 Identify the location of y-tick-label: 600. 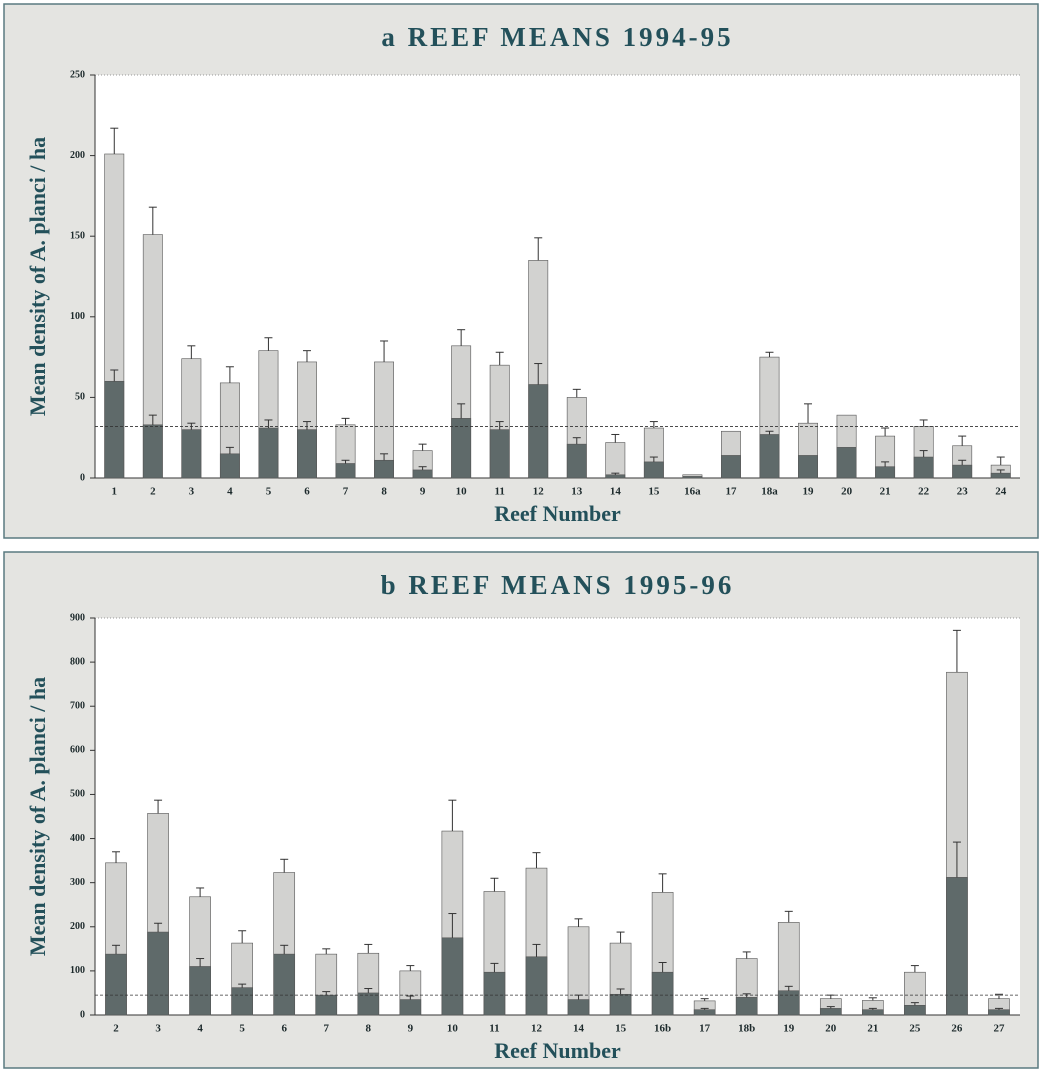
(77, 750).